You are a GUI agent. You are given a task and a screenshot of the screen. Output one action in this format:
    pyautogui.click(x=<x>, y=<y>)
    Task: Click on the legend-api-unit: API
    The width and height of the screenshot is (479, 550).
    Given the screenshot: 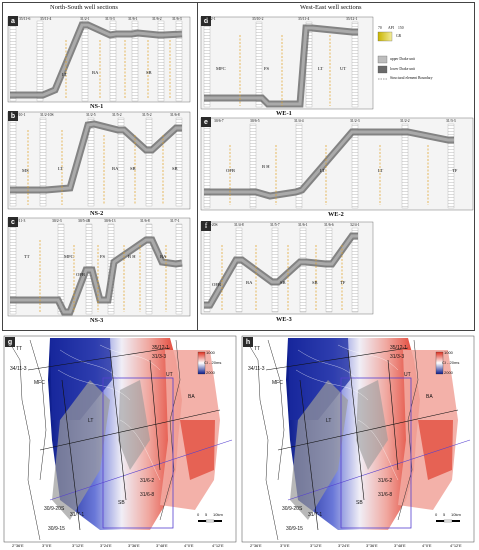 What is the action you would take?
    pyautogui.click(x=391, y=28)
    